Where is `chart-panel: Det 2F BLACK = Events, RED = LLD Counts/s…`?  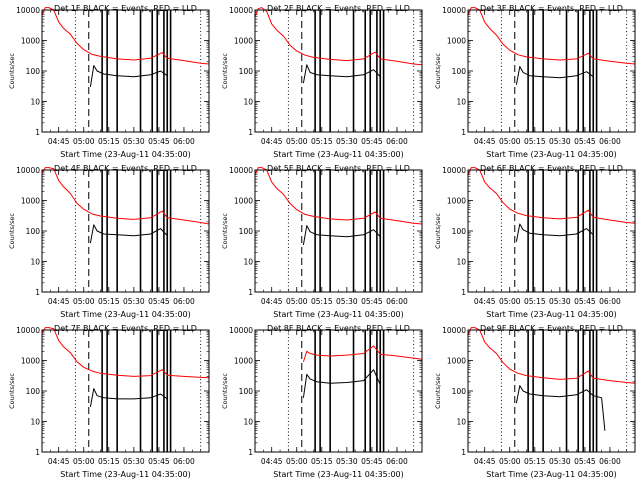 chart-panel: Det 2F BLACK = Events, RED = LLD Counts/s… is located at coordinates (322, 81).